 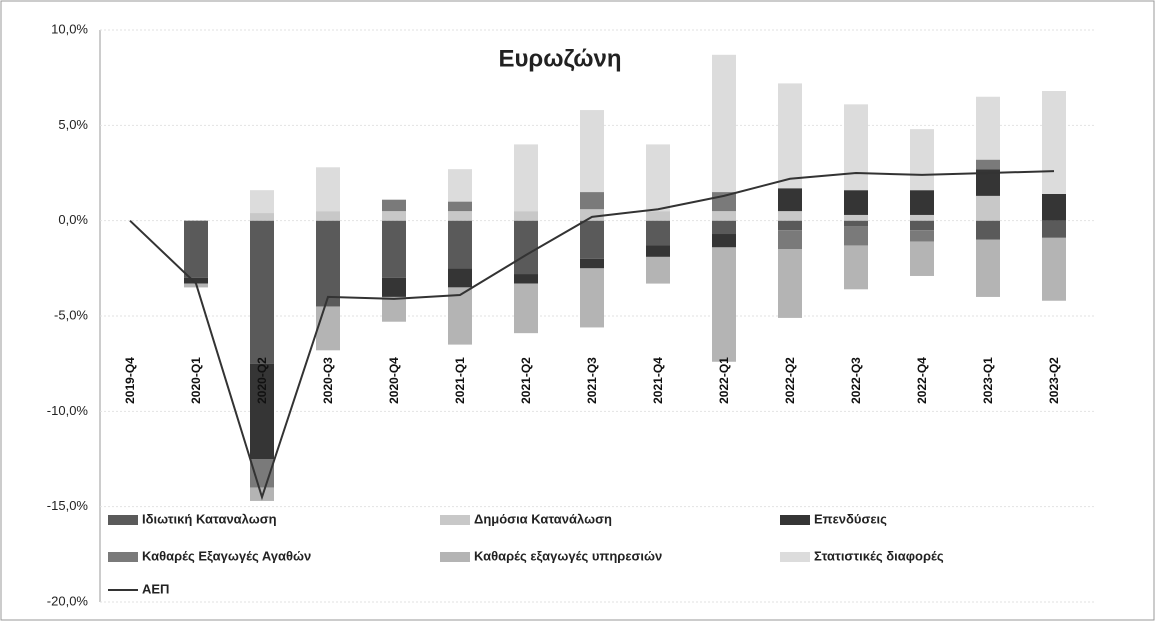 What do you see at coordinates (262, 380) in the screenshot?
I see `x-tick-label: 2020-Q2` at bounding box center [262, 380].